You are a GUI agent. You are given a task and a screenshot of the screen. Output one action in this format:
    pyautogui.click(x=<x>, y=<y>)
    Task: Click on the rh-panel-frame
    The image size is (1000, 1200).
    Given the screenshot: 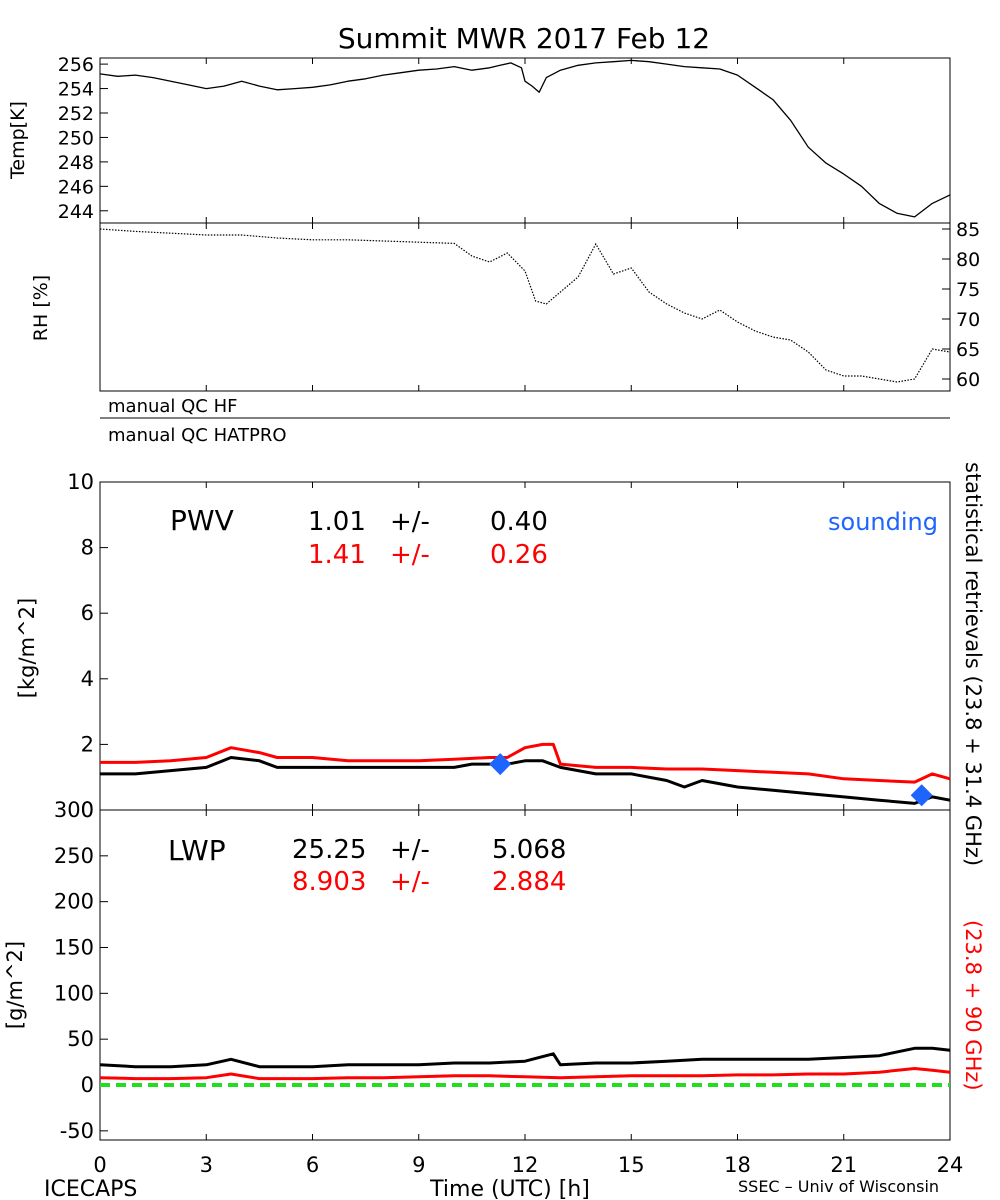 What is the action you would take?
    pyautogui.click(x=525, y=307)
    